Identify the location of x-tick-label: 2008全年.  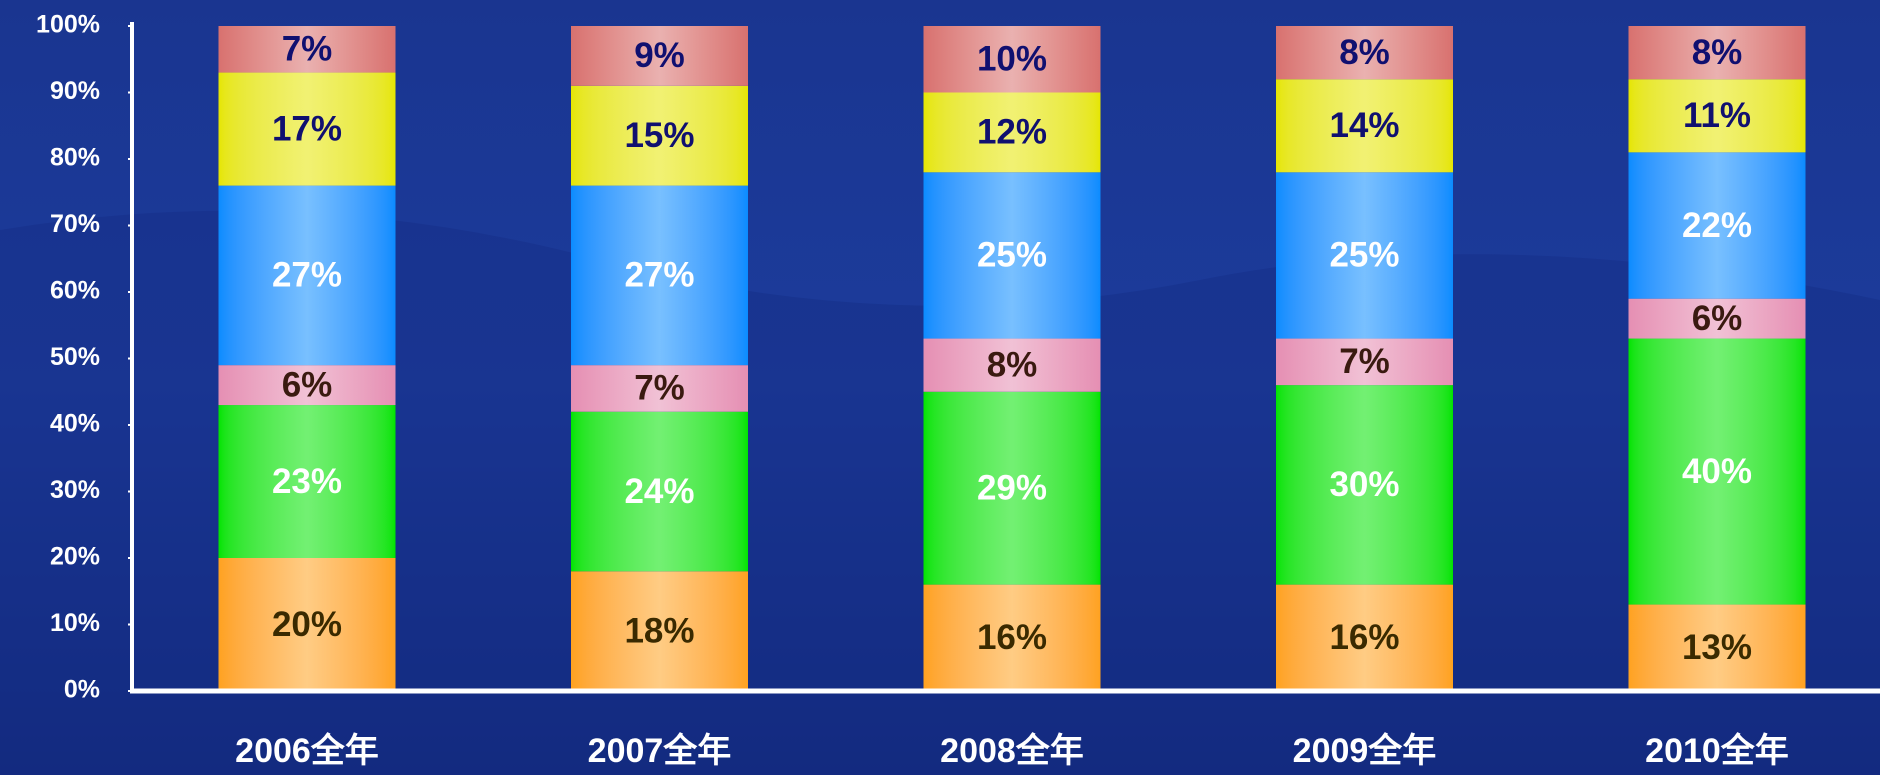
(1012, 750).